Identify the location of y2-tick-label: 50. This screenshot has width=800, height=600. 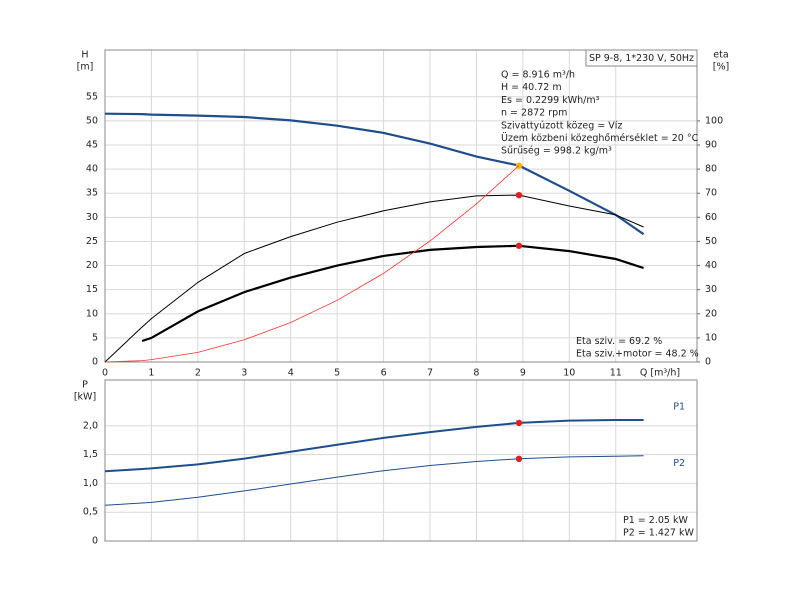
(711, 241).